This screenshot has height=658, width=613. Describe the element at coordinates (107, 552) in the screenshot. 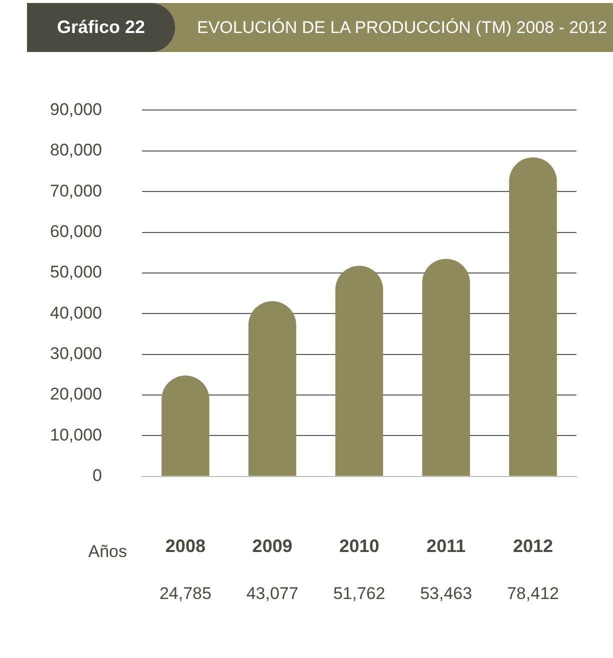

I see `x-axis-title: Años` at that location.